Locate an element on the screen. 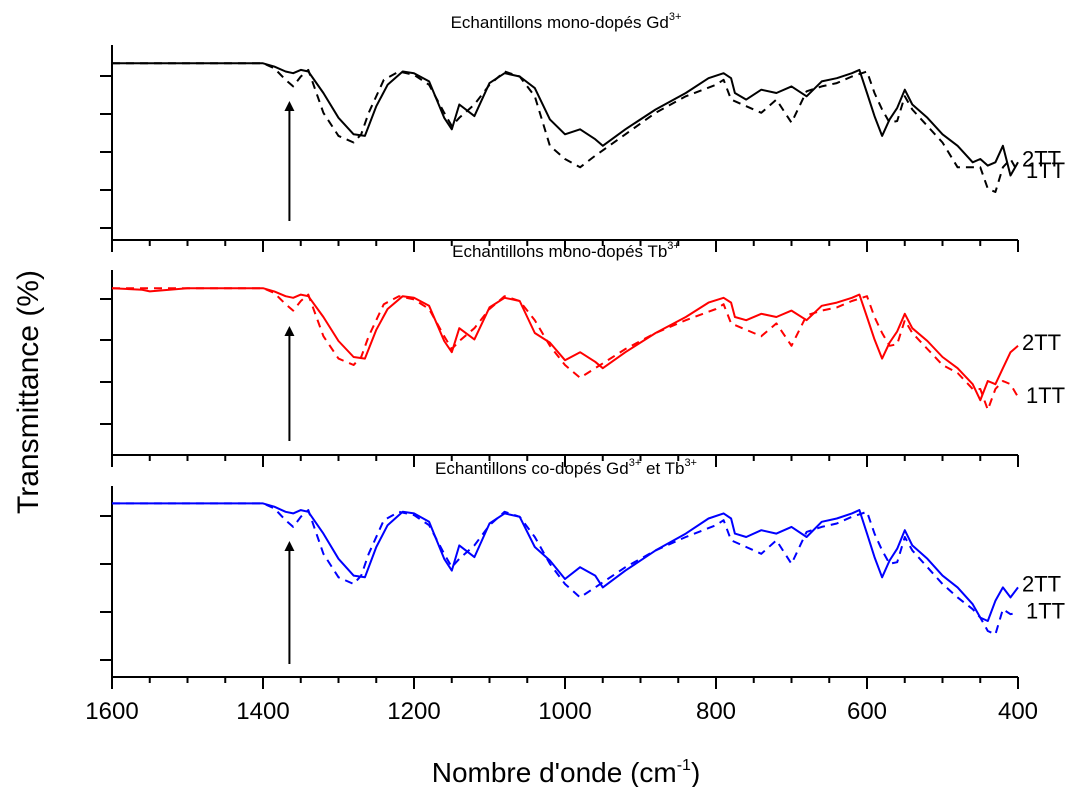 The image size is (1082, 787). y-axis-label: Transmittance (%) is located at coordinates (28, 392).